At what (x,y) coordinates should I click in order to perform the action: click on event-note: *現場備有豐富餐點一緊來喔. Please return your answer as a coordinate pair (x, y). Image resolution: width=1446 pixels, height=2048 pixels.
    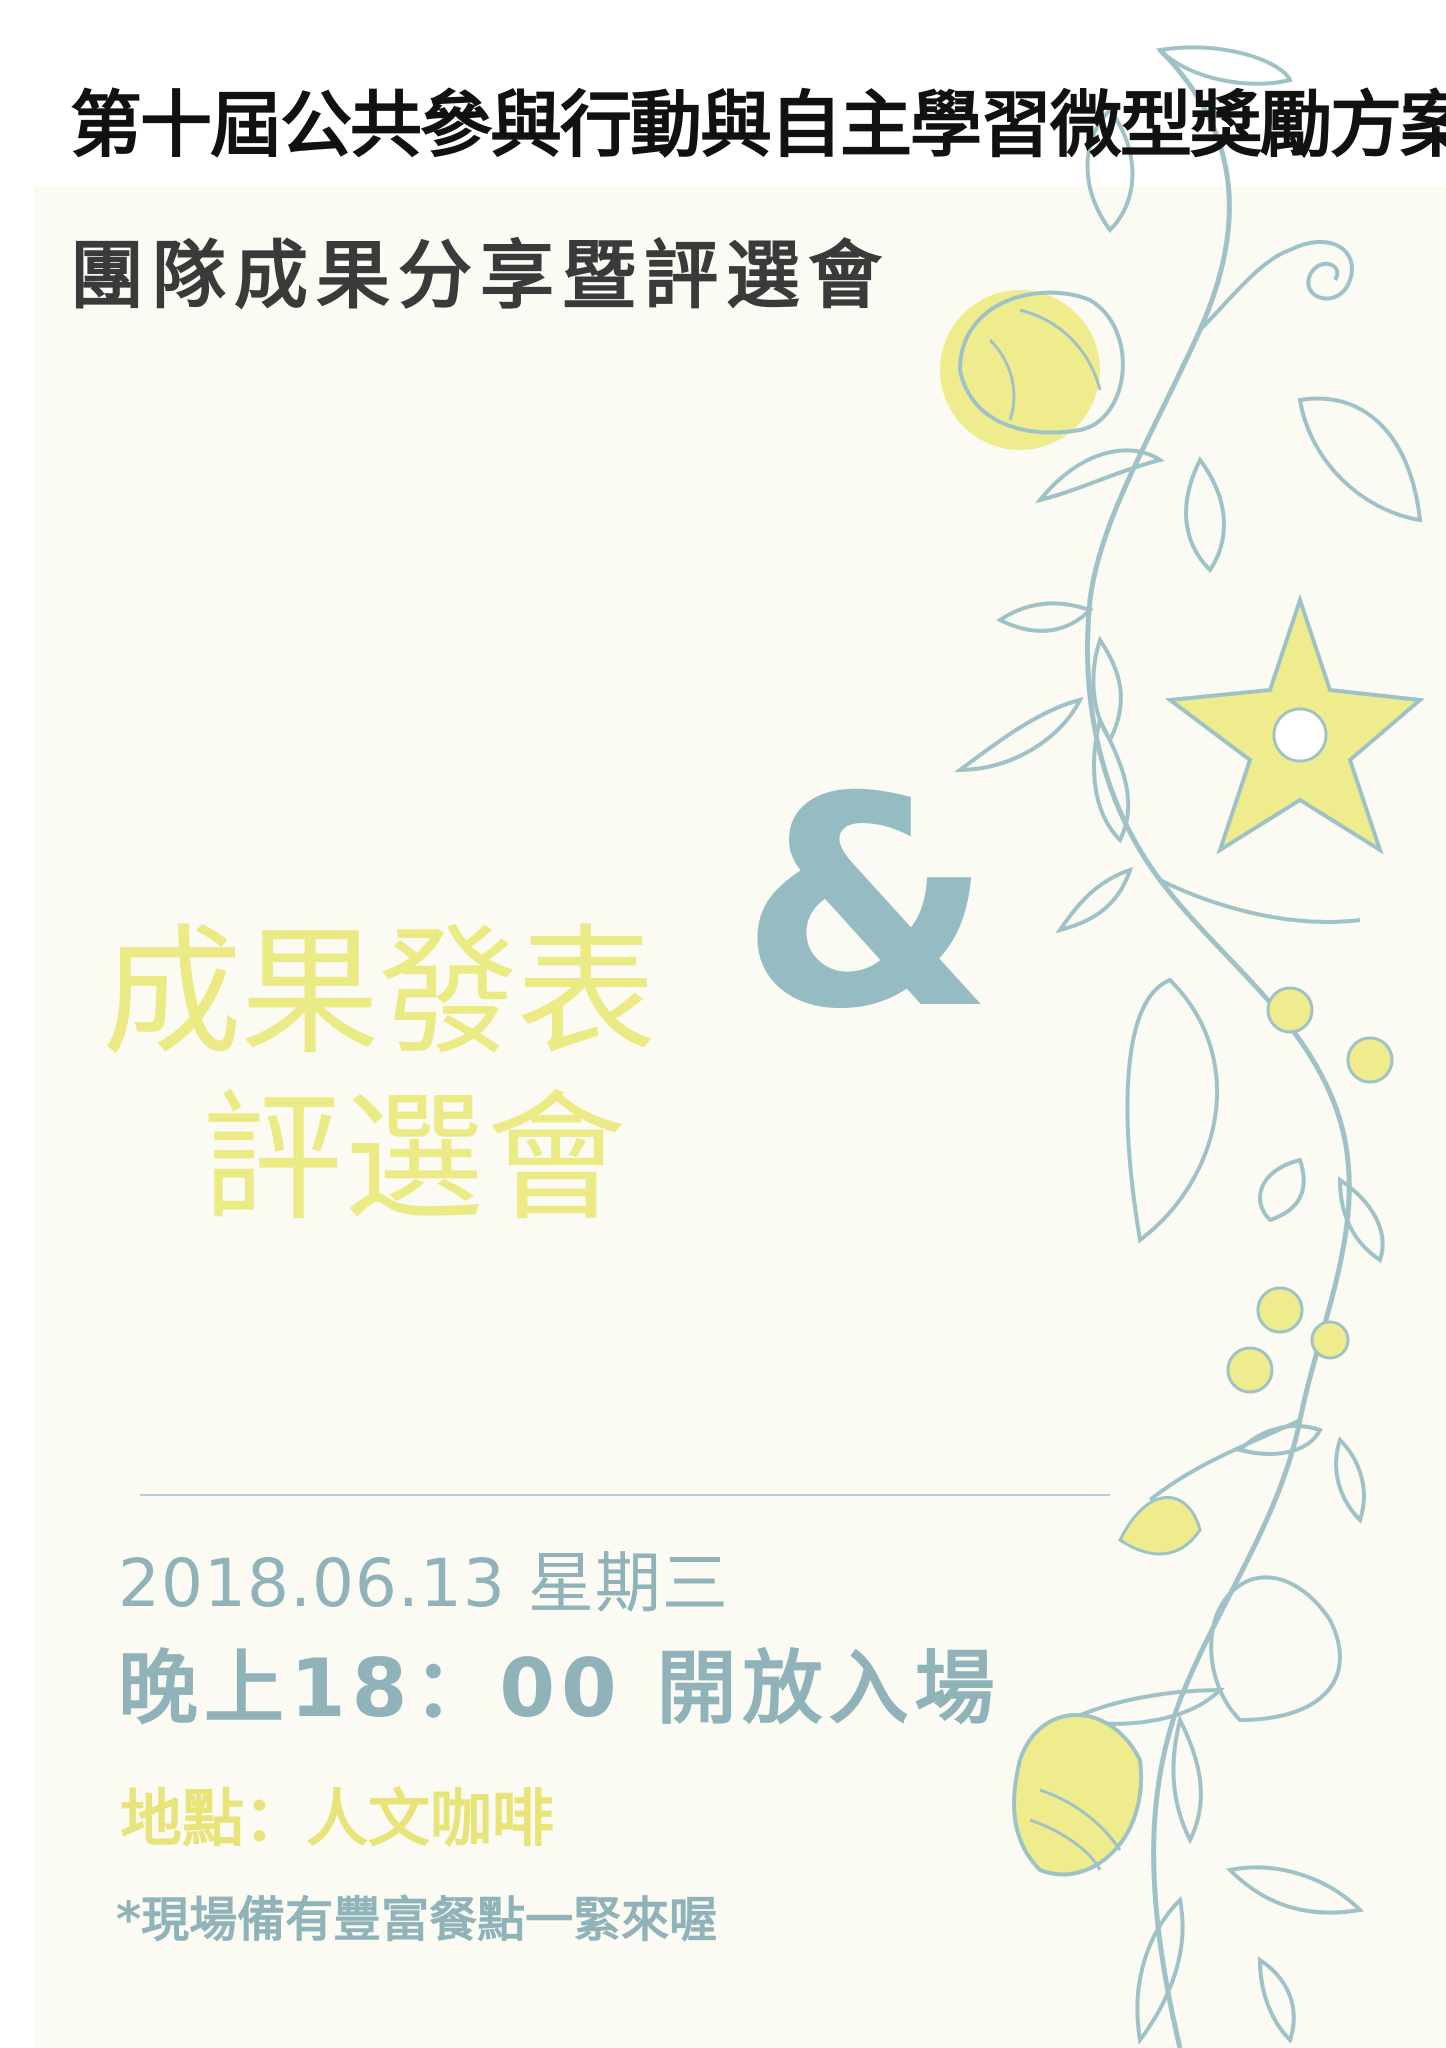
    Looking at the image, I should click on (417, 1920).